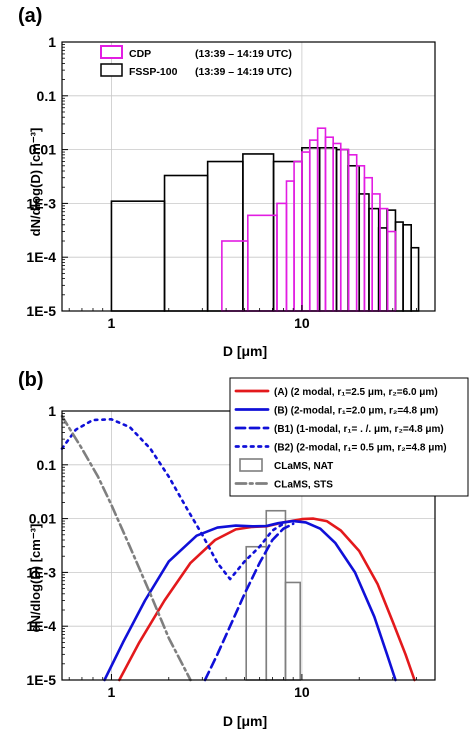  Describe the element at coordinates (243, 72) in the screenshot. I see `legend-fssp-time: (13:39 – 14:19 UTC)` at that location.